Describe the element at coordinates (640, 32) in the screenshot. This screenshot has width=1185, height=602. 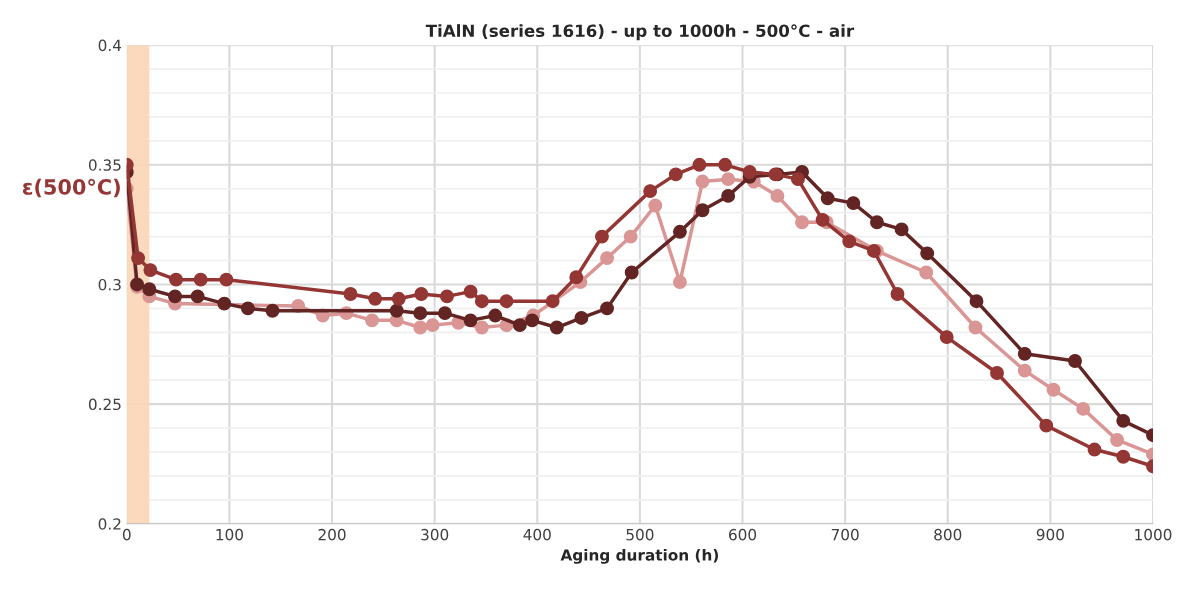
I see `chart-title: TiAlN (series 1616) - up to 1000h - 500°C - air` at that location.